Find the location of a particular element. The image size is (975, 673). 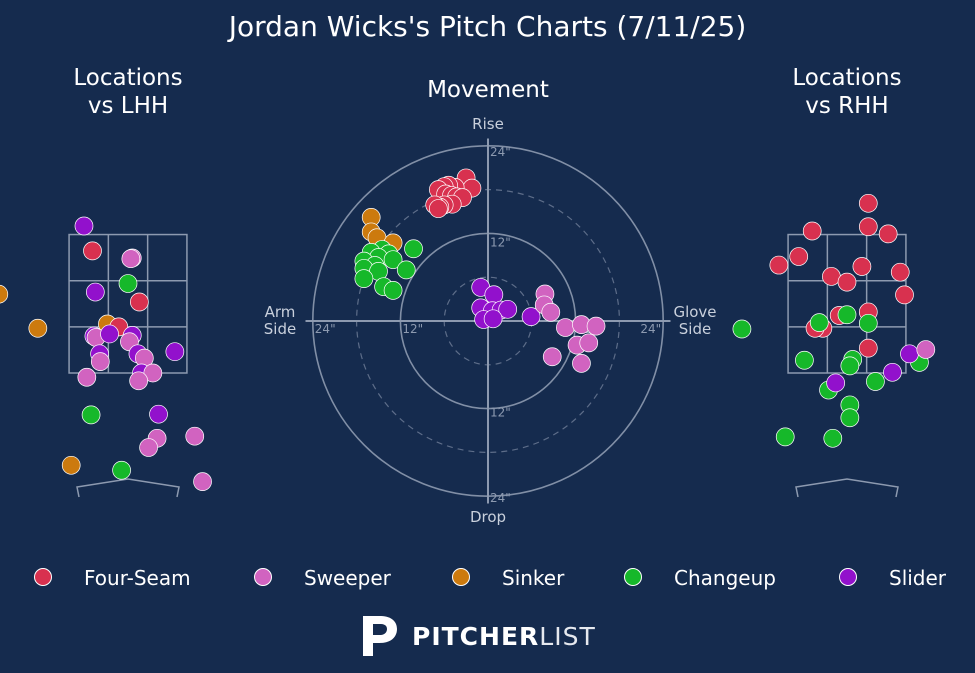

lhh-pitches is located at coordinates (106, 353).